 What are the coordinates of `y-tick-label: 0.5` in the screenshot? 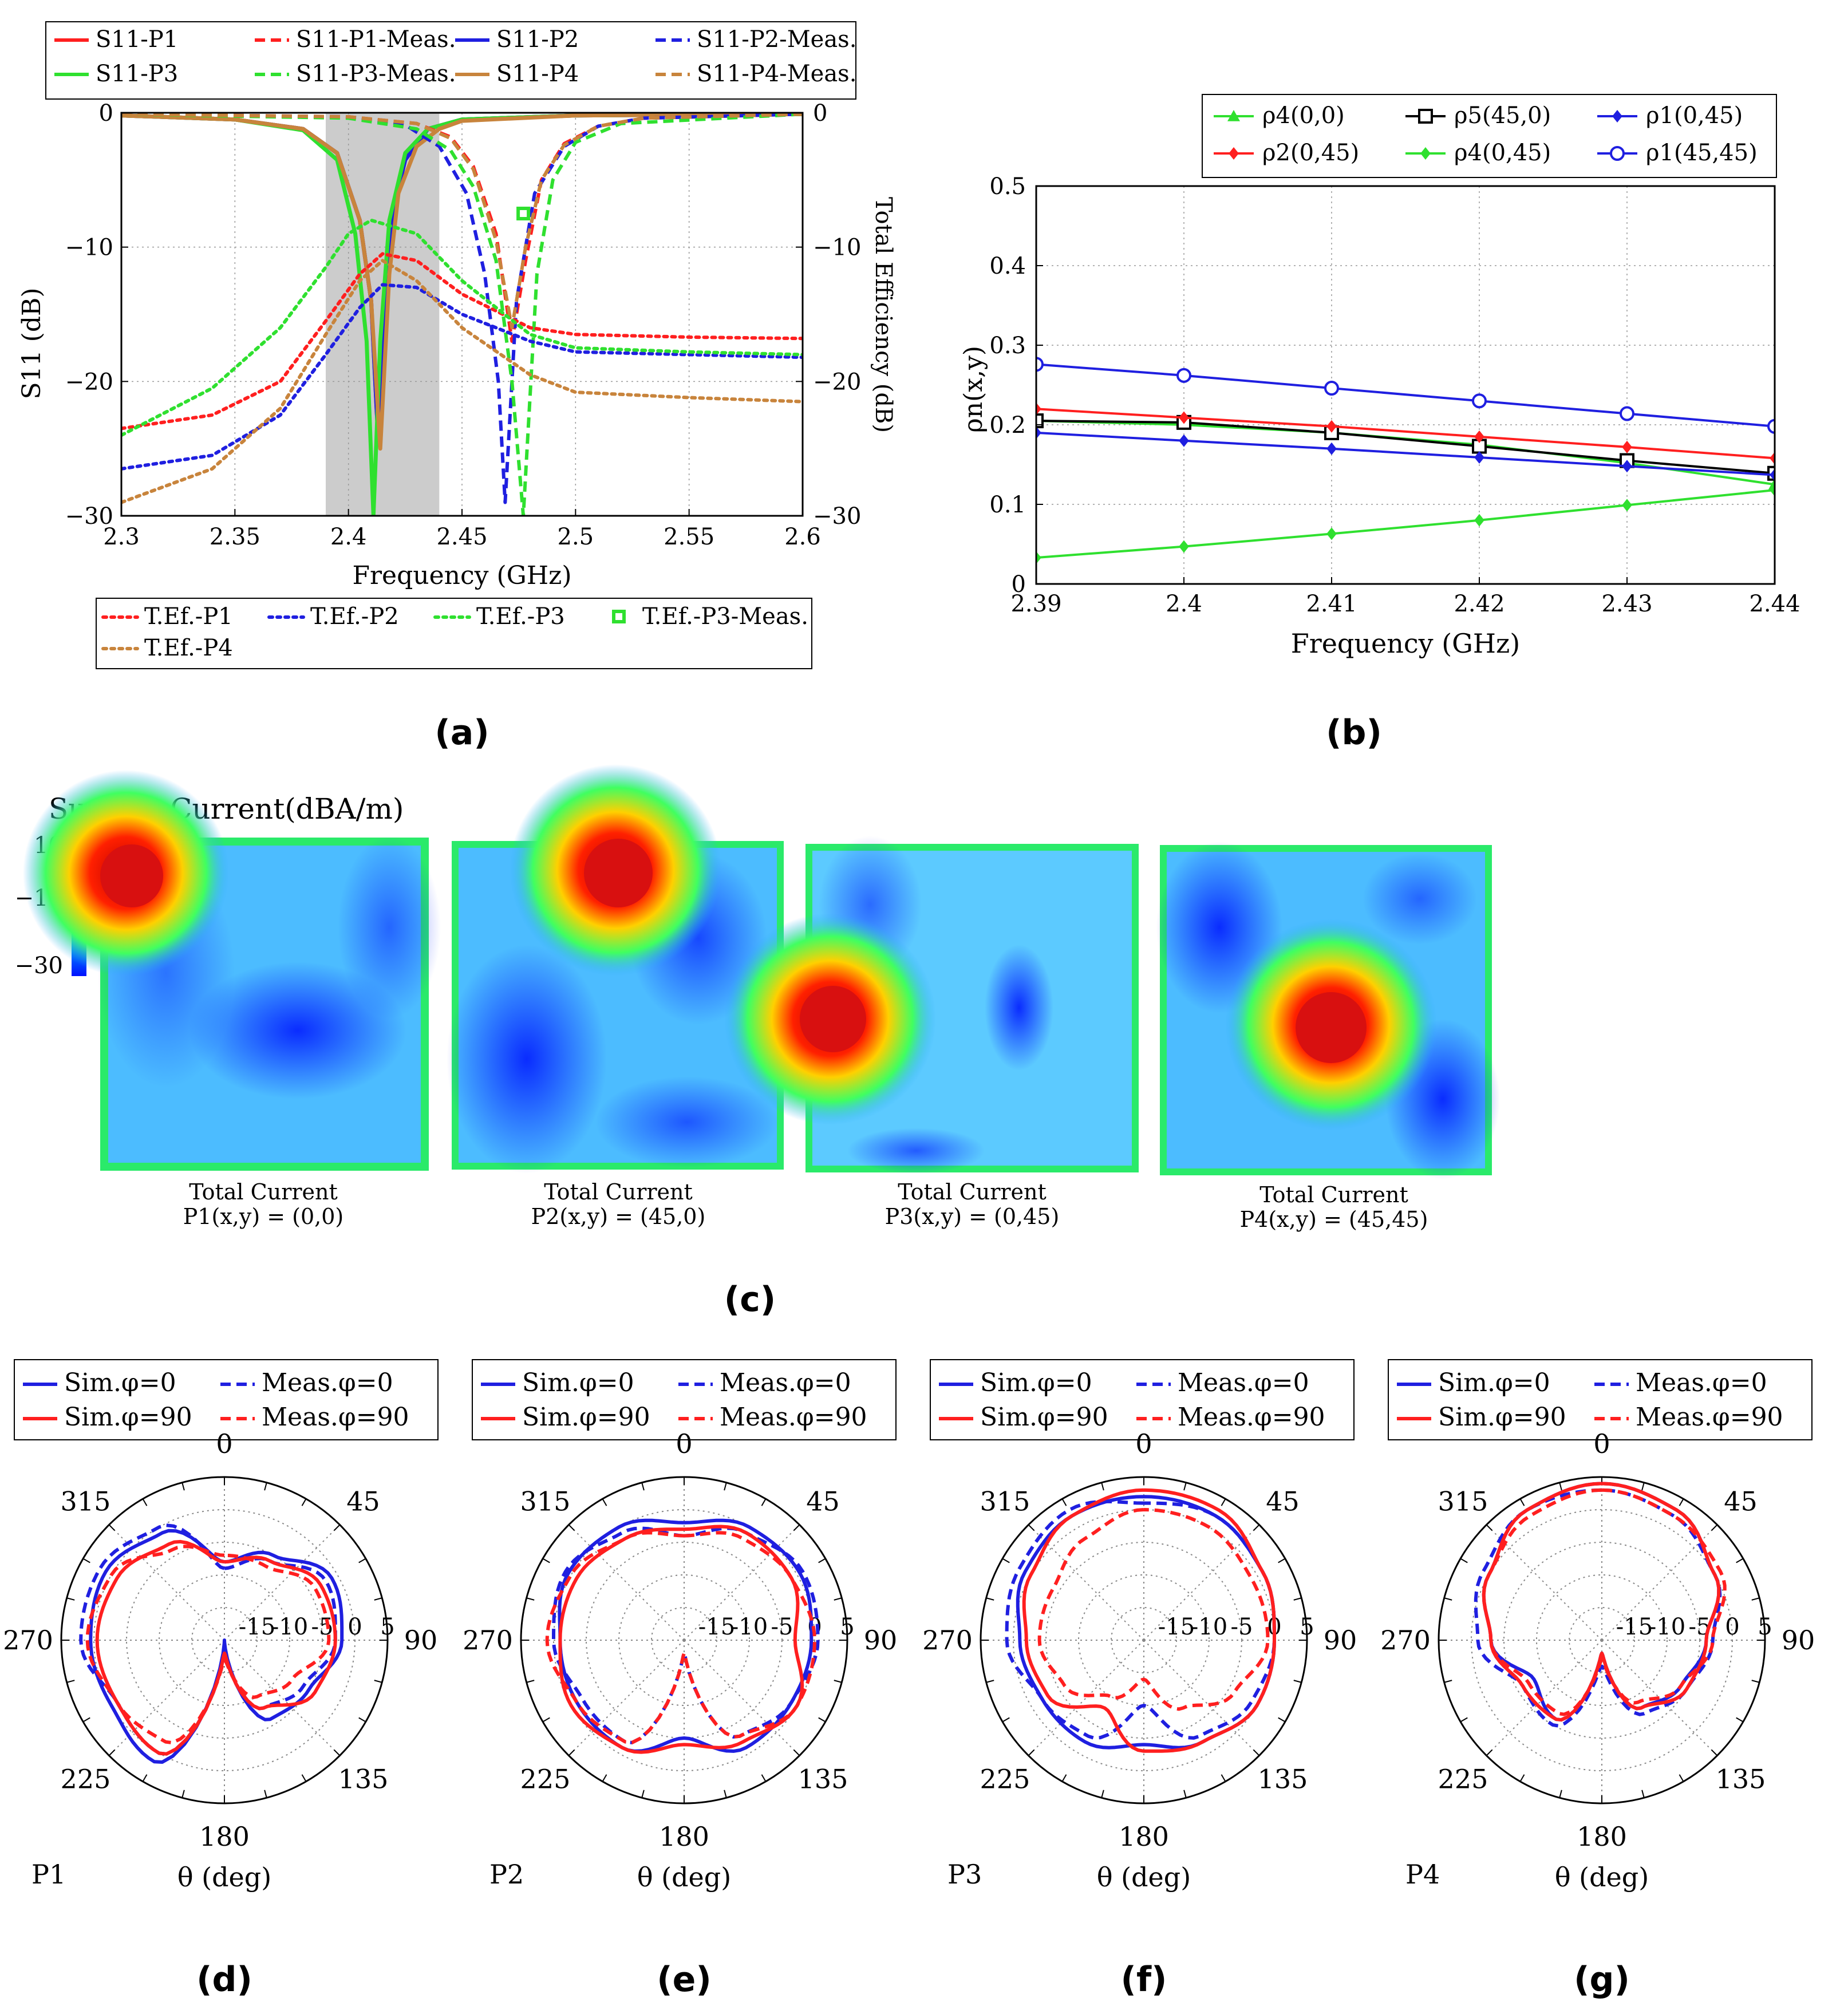 It's located at (1007, 186).